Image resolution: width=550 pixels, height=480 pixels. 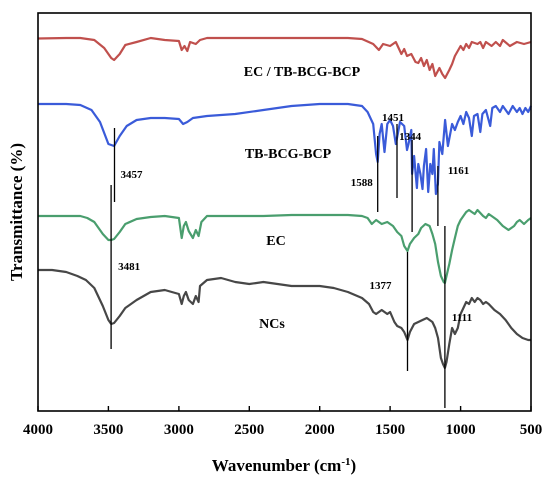 I want to click on peak-label-1161: 1161, so click(x=458, y=171).